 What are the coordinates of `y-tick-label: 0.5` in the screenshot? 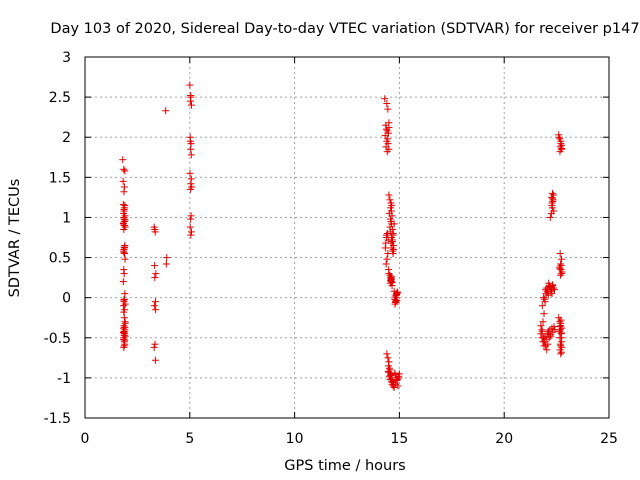 It's located at (60, 259).